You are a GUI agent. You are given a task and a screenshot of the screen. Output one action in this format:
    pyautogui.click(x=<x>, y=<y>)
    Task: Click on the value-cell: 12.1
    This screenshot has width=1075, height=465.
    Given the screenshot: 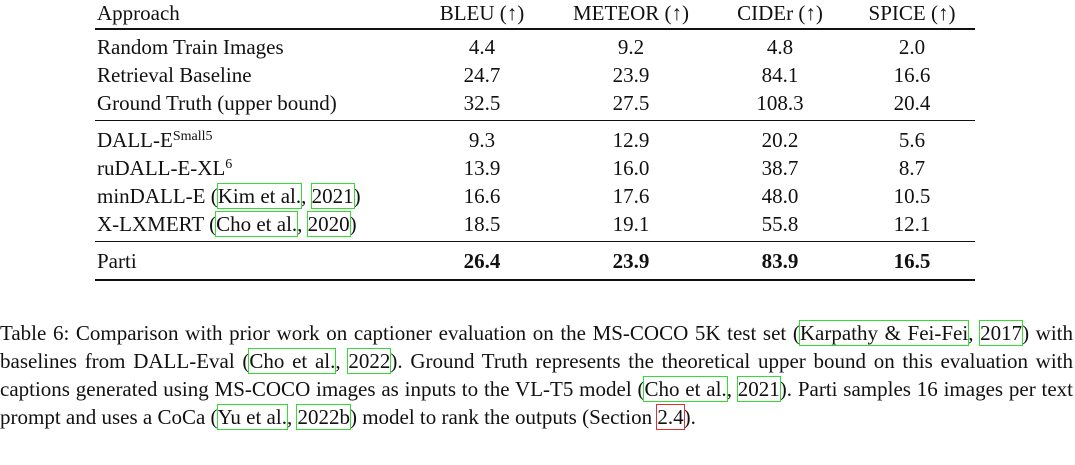 What is the action you would take?
    pyautogui.click(x=912, y=224)
    